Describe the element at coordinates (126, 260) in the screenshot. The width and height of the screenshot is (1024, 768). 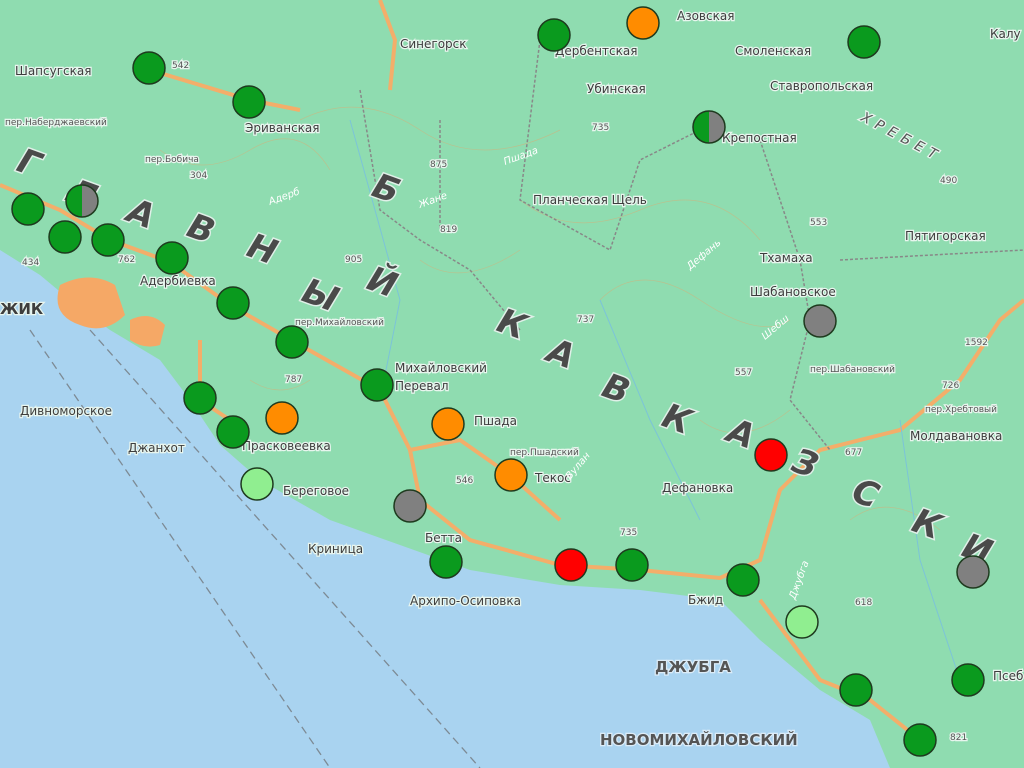
I see `height-label: 762` at that location.